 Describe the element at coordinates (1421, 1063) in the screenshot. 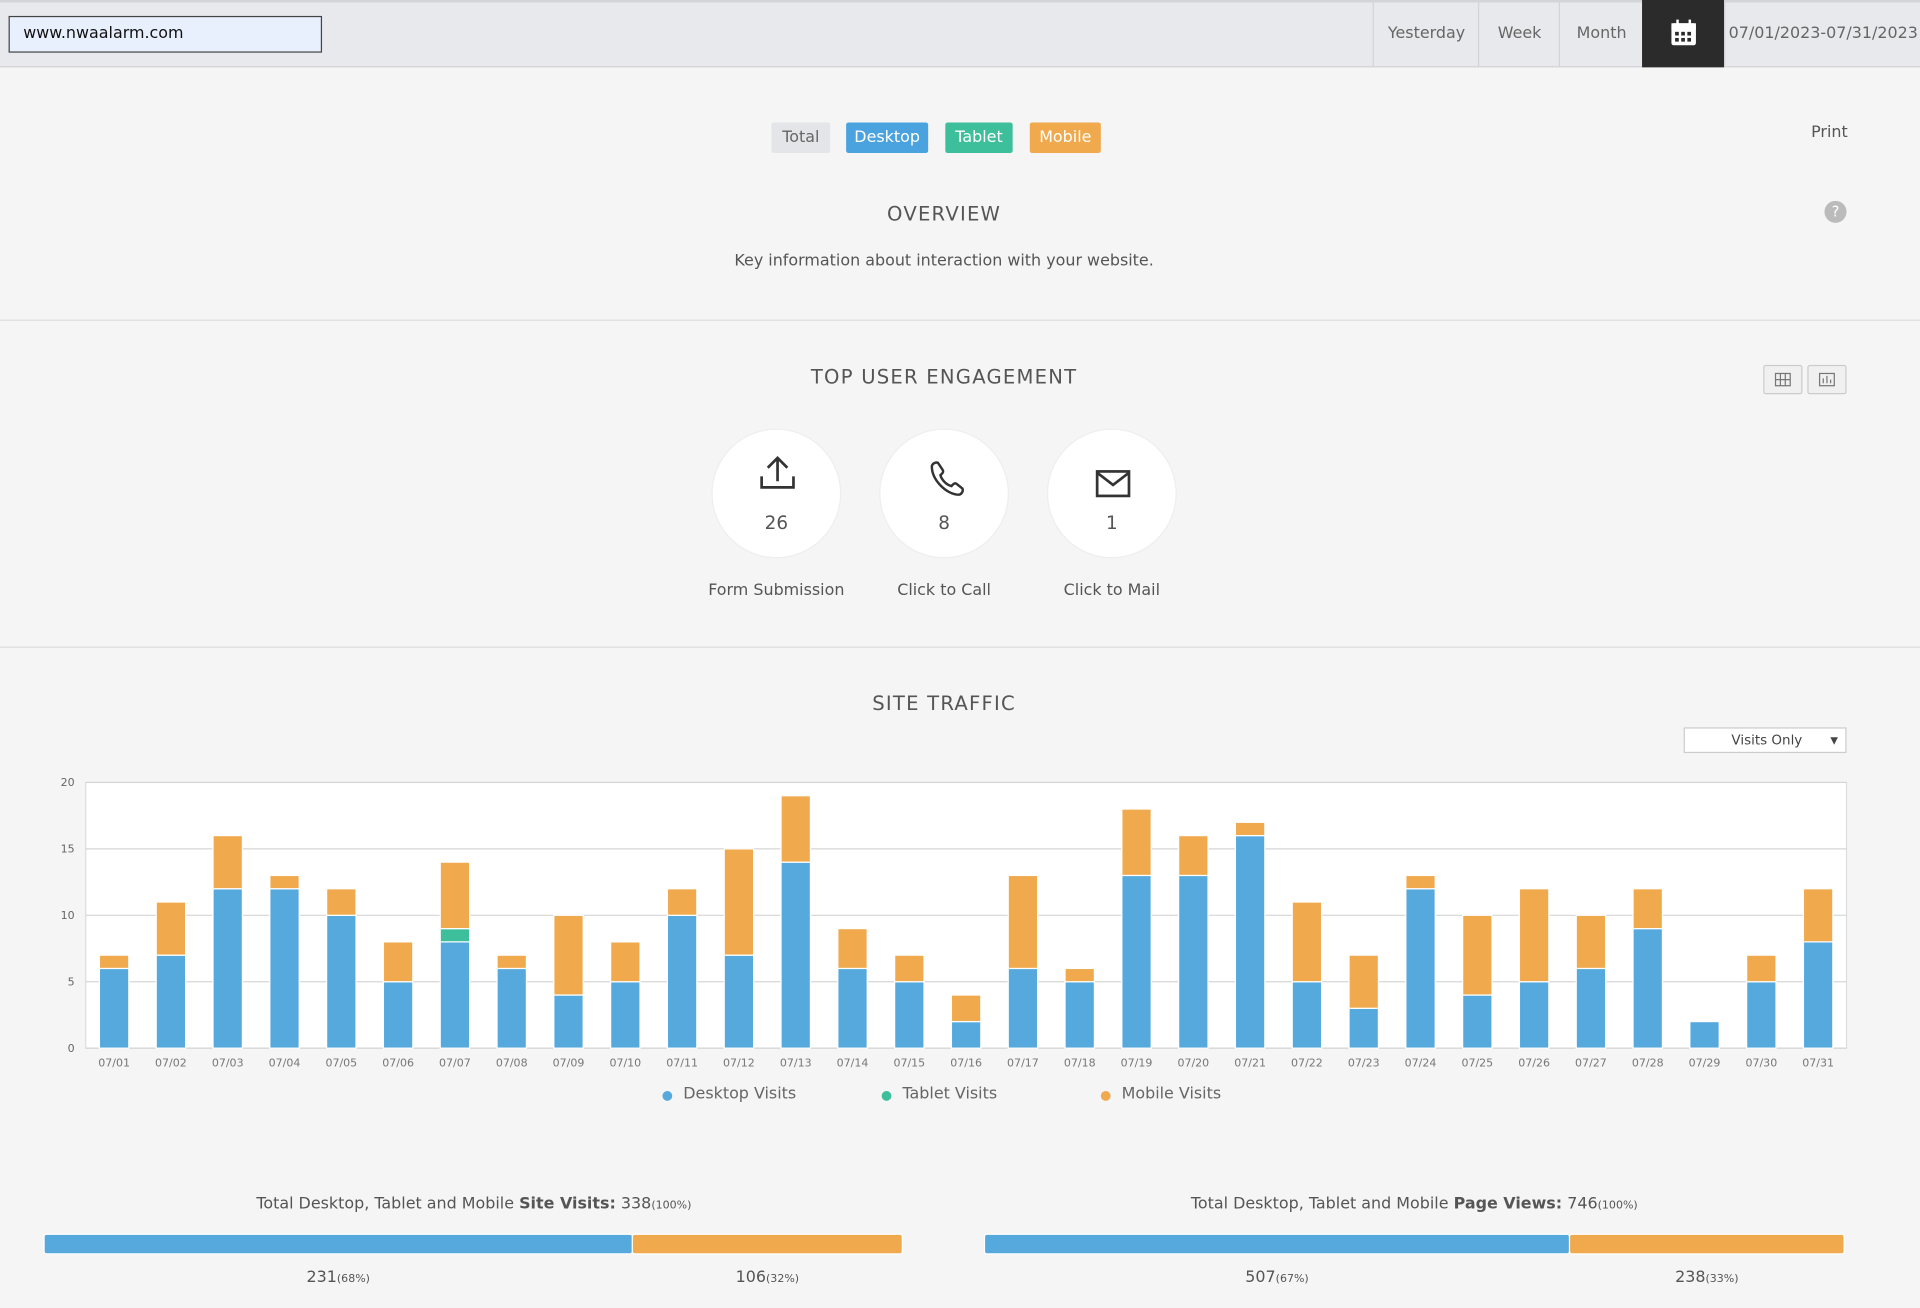

I see `x-tick-label: 07/24` at that location.